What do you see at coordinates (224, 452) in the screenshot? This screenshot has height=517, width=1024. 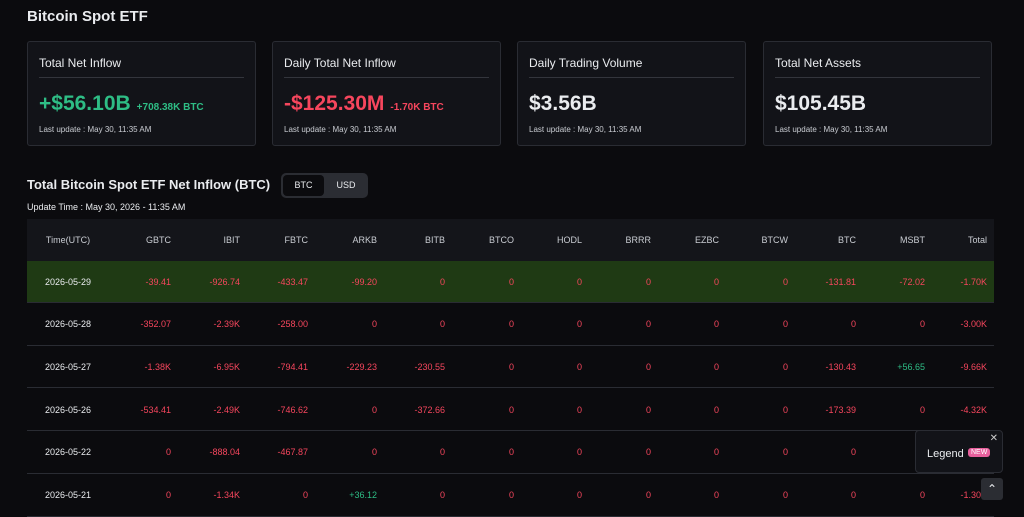 I see `flow-cell: -888.04` at bounding box center [224, 452].